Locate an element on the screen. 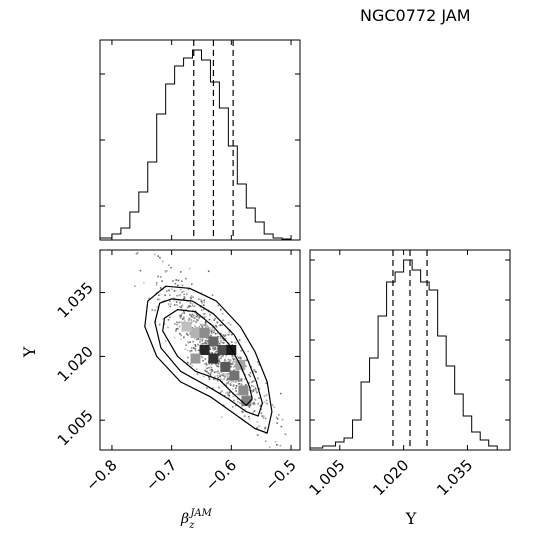  joint-density-frame is located at coordinates (200, 350).